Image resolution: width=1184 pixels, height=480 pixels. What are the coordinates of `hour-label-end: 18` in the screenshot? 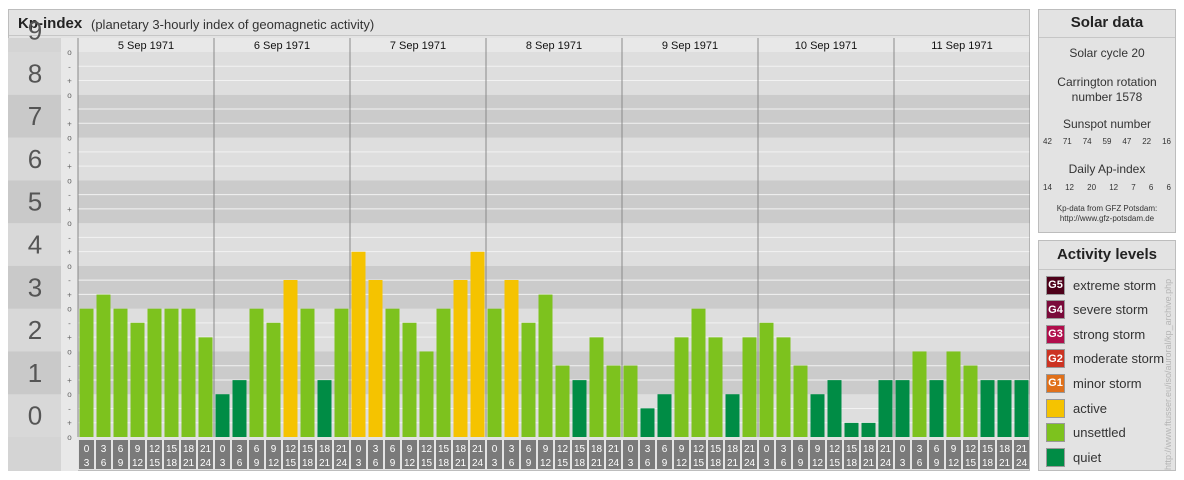 It's located at (444, 463).